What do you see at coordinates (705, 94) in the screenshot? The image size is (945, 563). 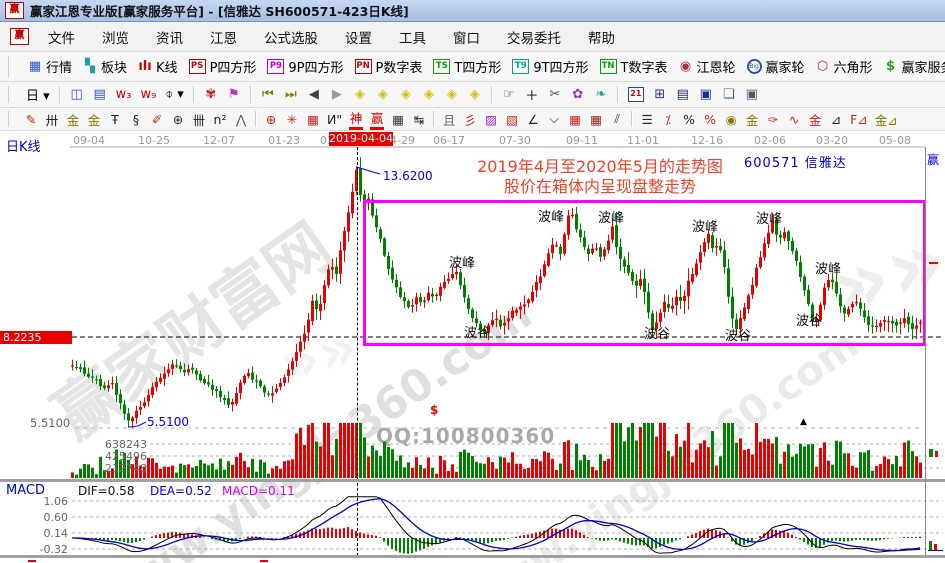 I see `save-icon: ▣` at bounding box center [705, 94].